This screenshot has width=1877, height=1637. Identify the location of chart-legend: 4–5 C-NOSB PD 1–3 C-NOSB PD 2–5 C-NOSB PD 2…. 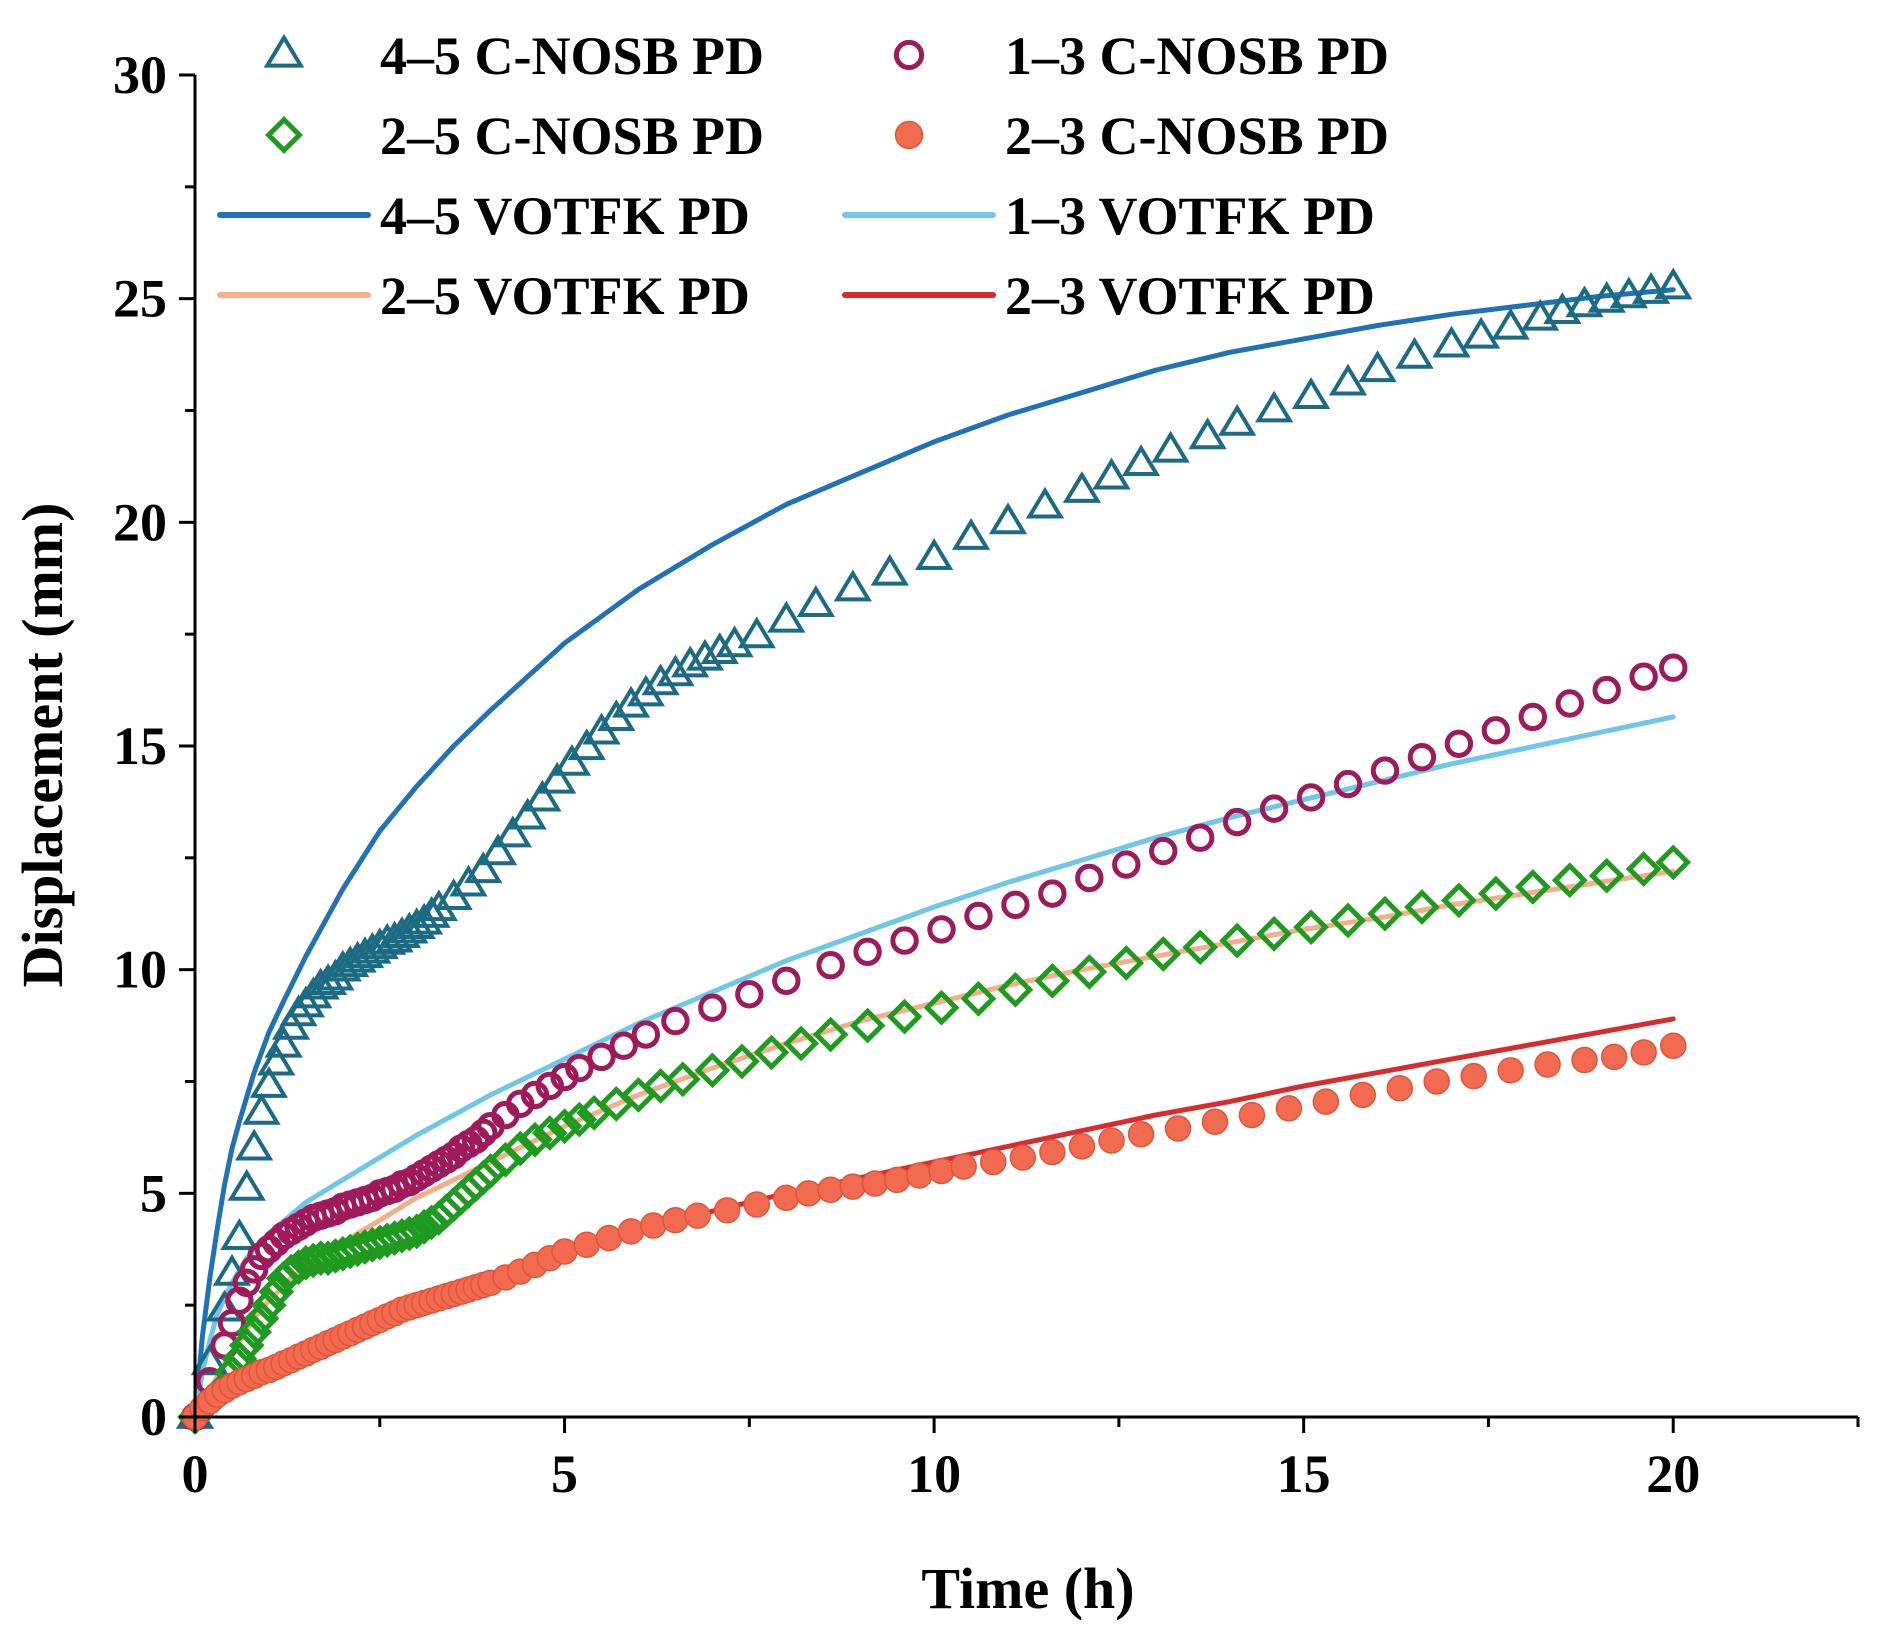
(803, 176).